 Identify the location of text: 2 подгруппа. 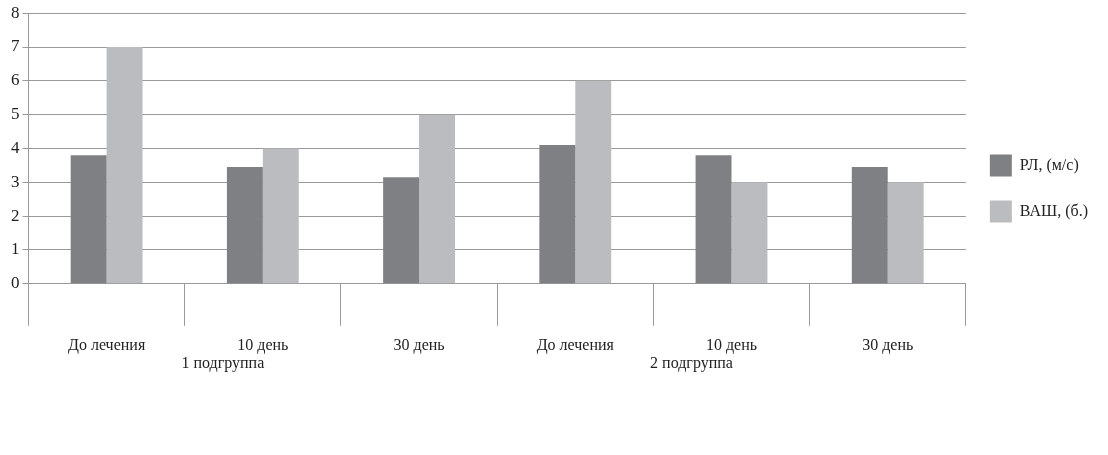
(691, 363).